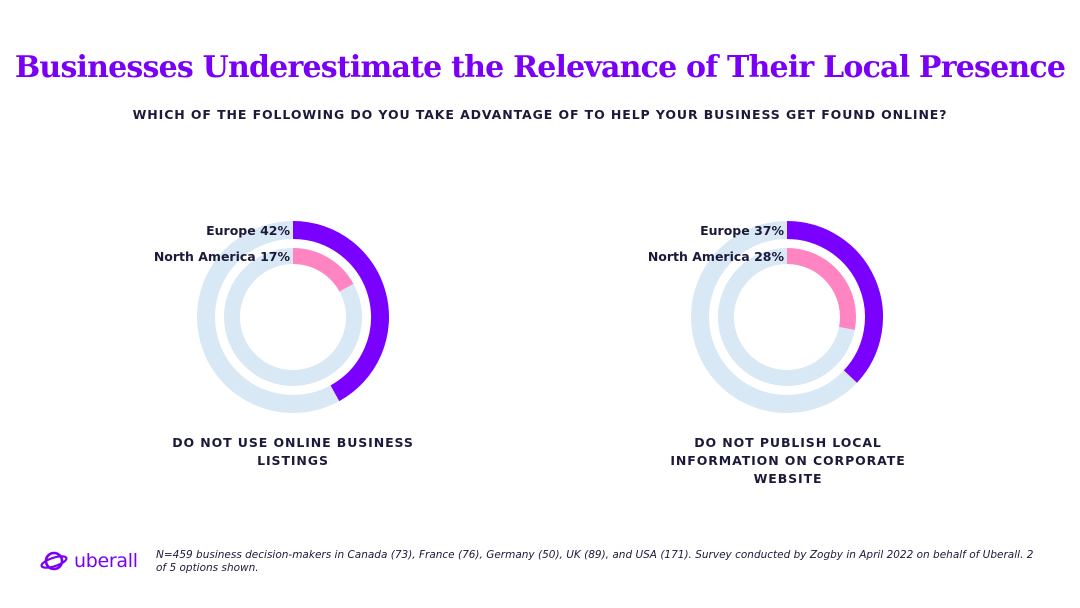  What do you see at coordinates (323, 270) in the screenshot?
I see `donut-1-north-america-arc` at bounding box center [323, 270].